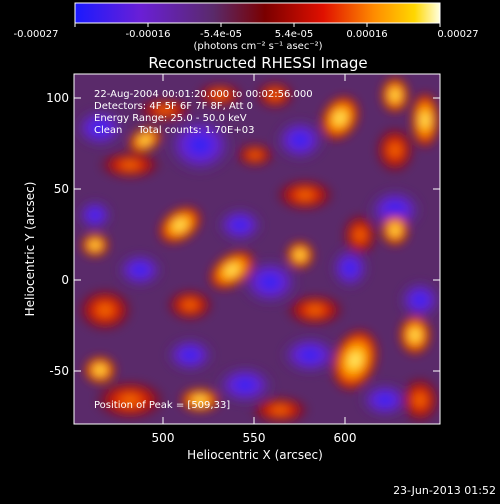  I want to click on colorbar-tick-label: 0.00027, so click(457, 34).